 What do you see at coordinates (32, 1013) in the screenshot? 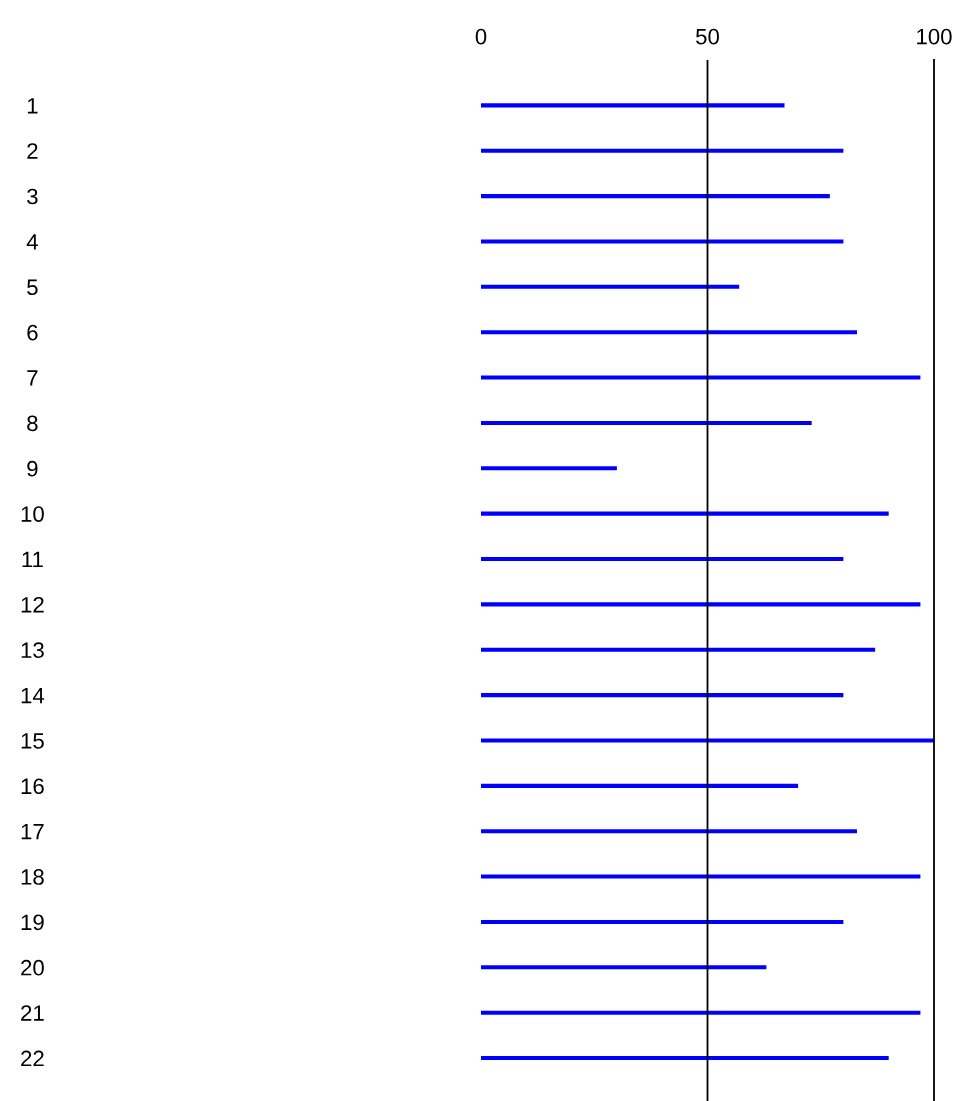
I see `y-tick-label: 21` at bounding box center [32, 1013].